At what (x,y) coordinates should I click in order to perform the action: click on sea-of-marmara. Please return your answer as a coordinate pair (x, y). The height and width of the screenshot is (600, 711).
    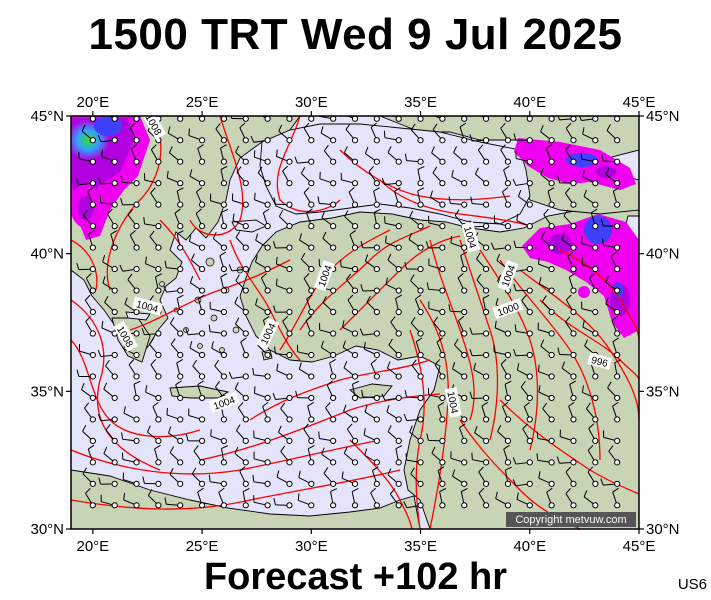
    Looking at the image, I should click on (249, 226).